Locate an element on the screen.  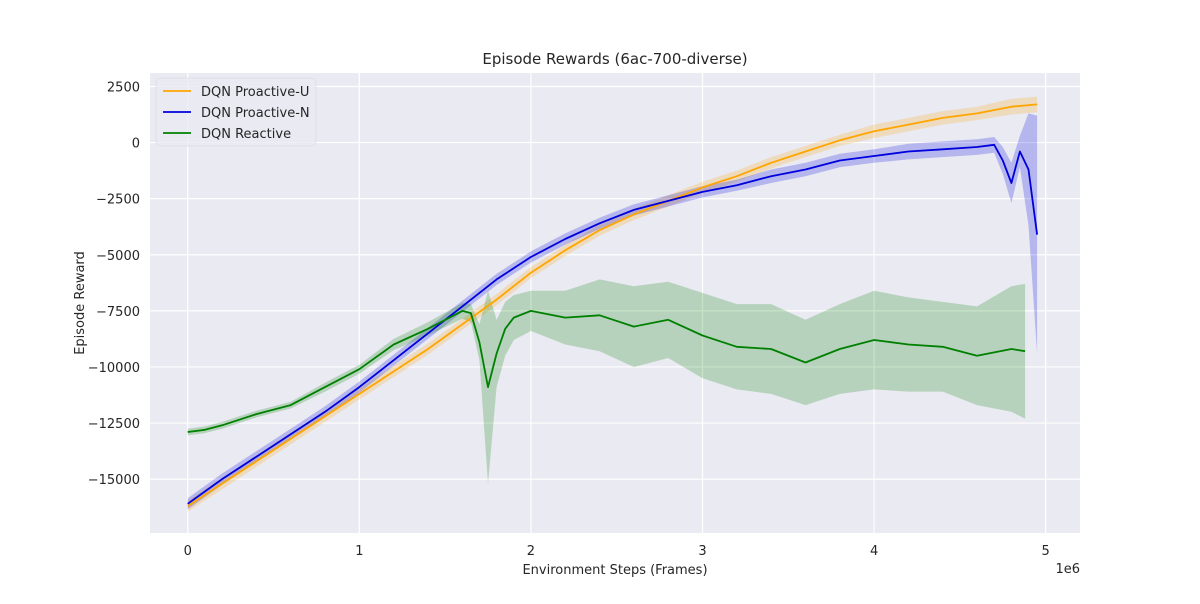
x-tick-label: 5 is located at coordinates (1046, 551).